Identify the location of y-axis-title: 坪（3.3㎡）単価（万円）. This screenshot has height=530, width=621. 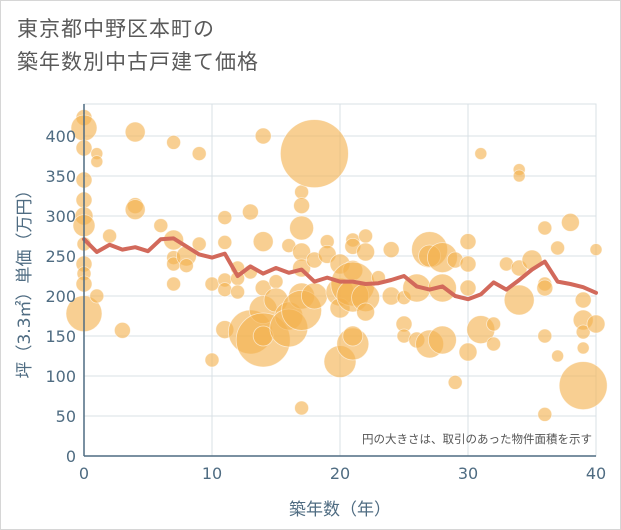
(25, 279).